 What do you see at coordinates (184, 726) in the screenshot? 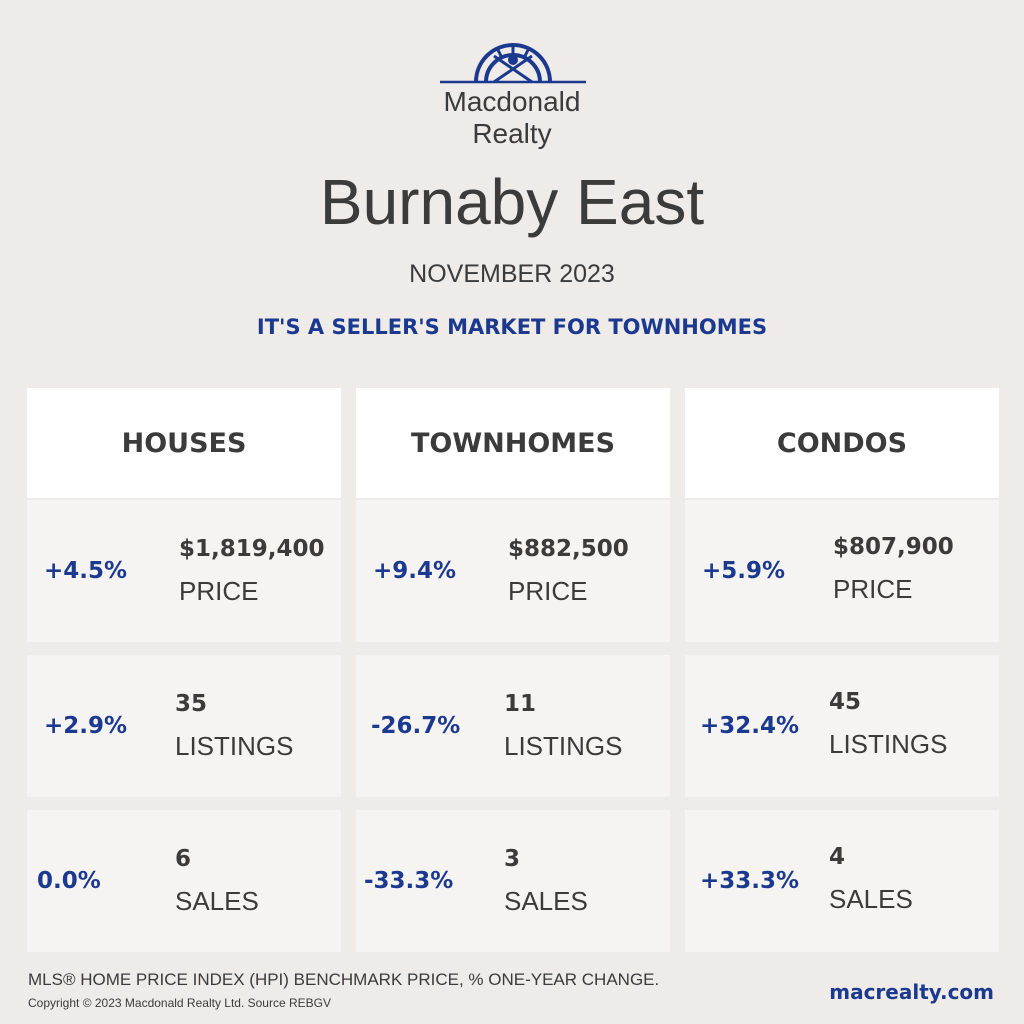
I see `houses-listings-card: +2.9% 35 LISTINGS` at bounding box center [184, 726].